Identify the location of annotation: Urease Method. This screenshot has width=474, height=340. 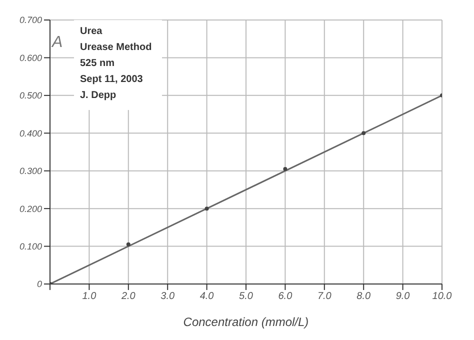
(116, 48).